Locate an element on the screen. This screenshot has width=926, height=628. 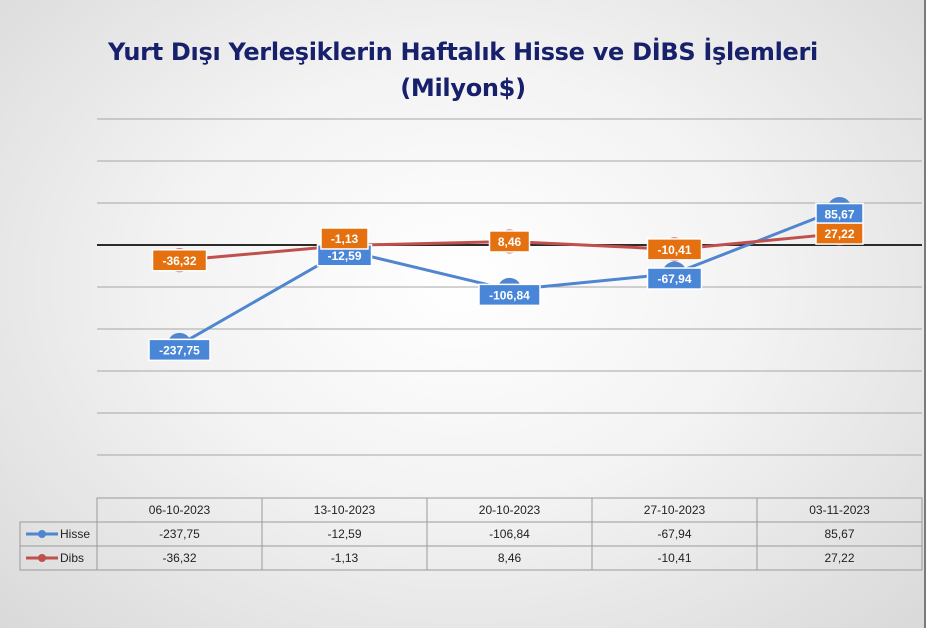
table-cell: -67,94 is located at coordinates (674, 534).